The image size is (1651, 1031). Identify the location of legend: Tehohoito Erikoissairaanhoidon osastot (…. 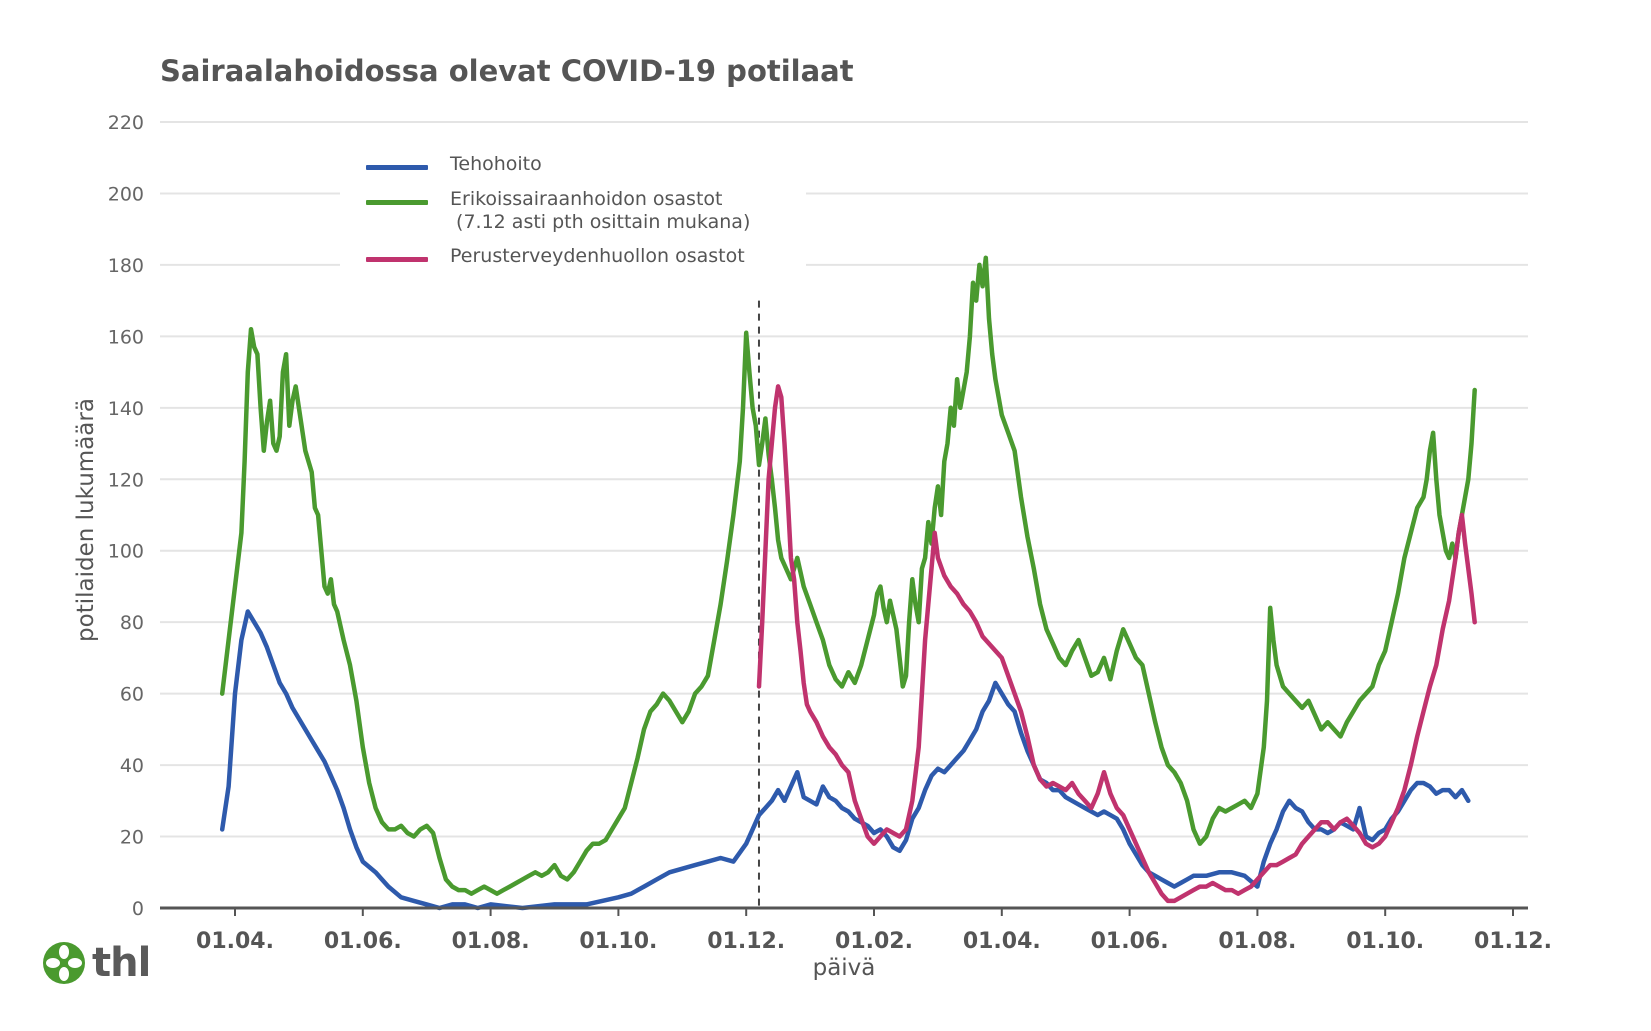
(573, 220).